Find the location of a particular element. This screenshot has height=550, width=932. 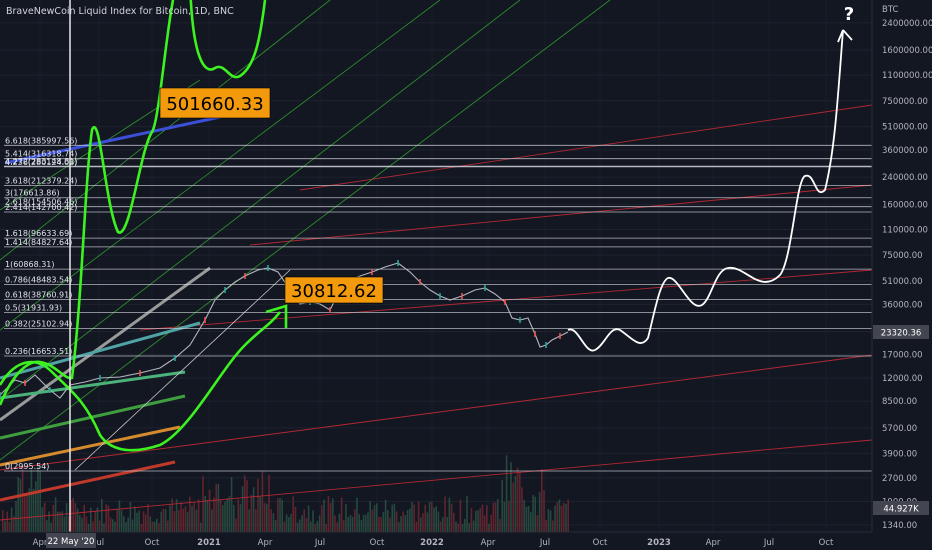

time-tick-label: Apr is located at coordinates (265, 543).